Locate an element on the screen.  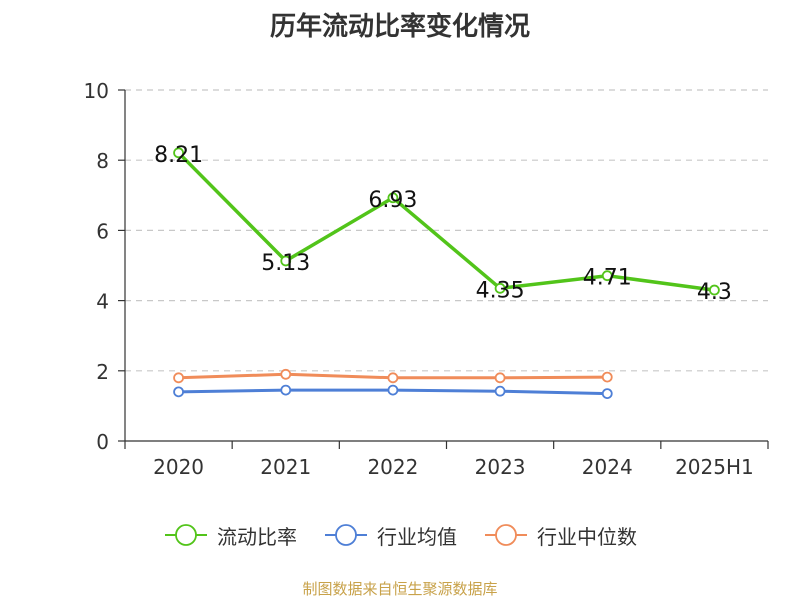
legend-item: 行业中位数 is located at coordinates (560, 535).